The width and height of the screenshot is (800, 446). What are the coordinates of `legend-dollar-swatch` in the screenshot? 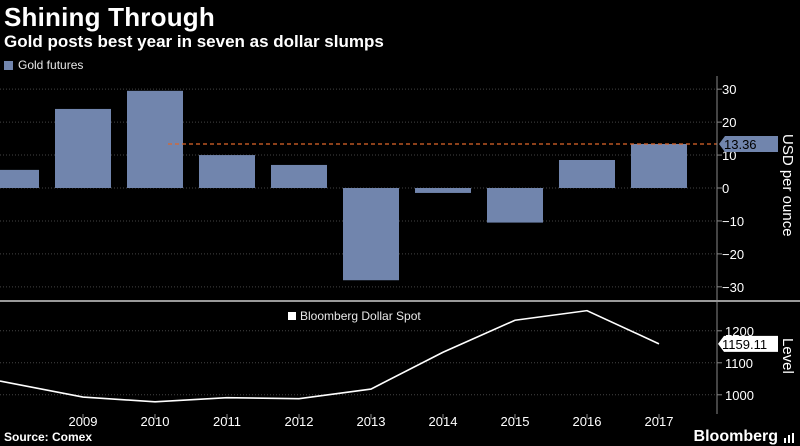 It's located at (292, 316).